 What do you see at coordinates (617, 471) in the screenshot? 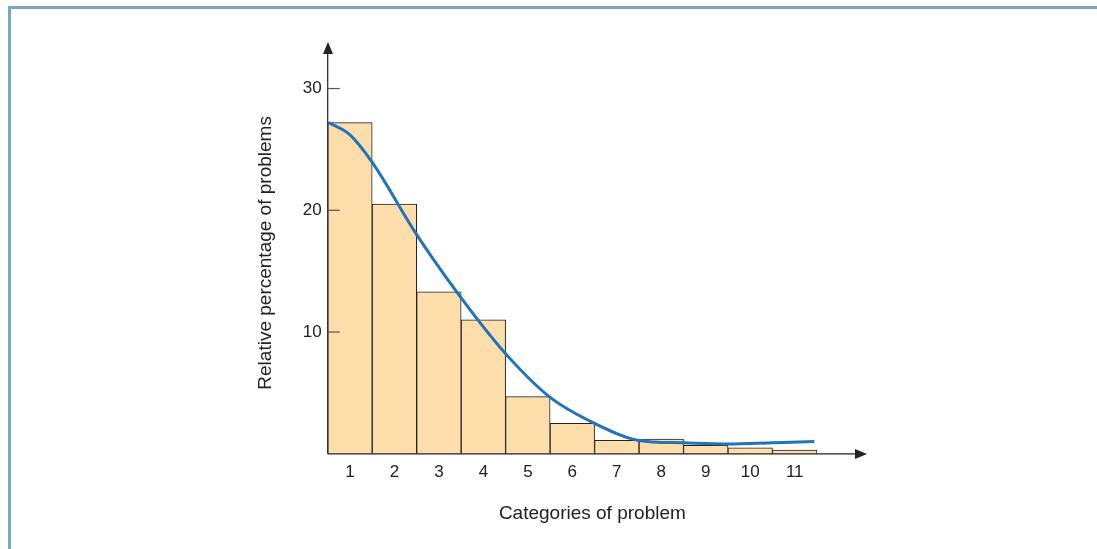
I see `x-tick-label: 7` at bounding box center [617, 471].